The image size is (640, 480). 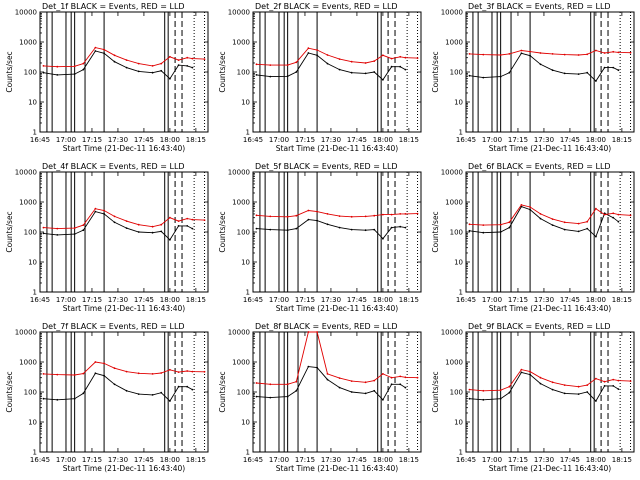 I want to click on x-tick-label: 17:45, so click(x=357, y=140).